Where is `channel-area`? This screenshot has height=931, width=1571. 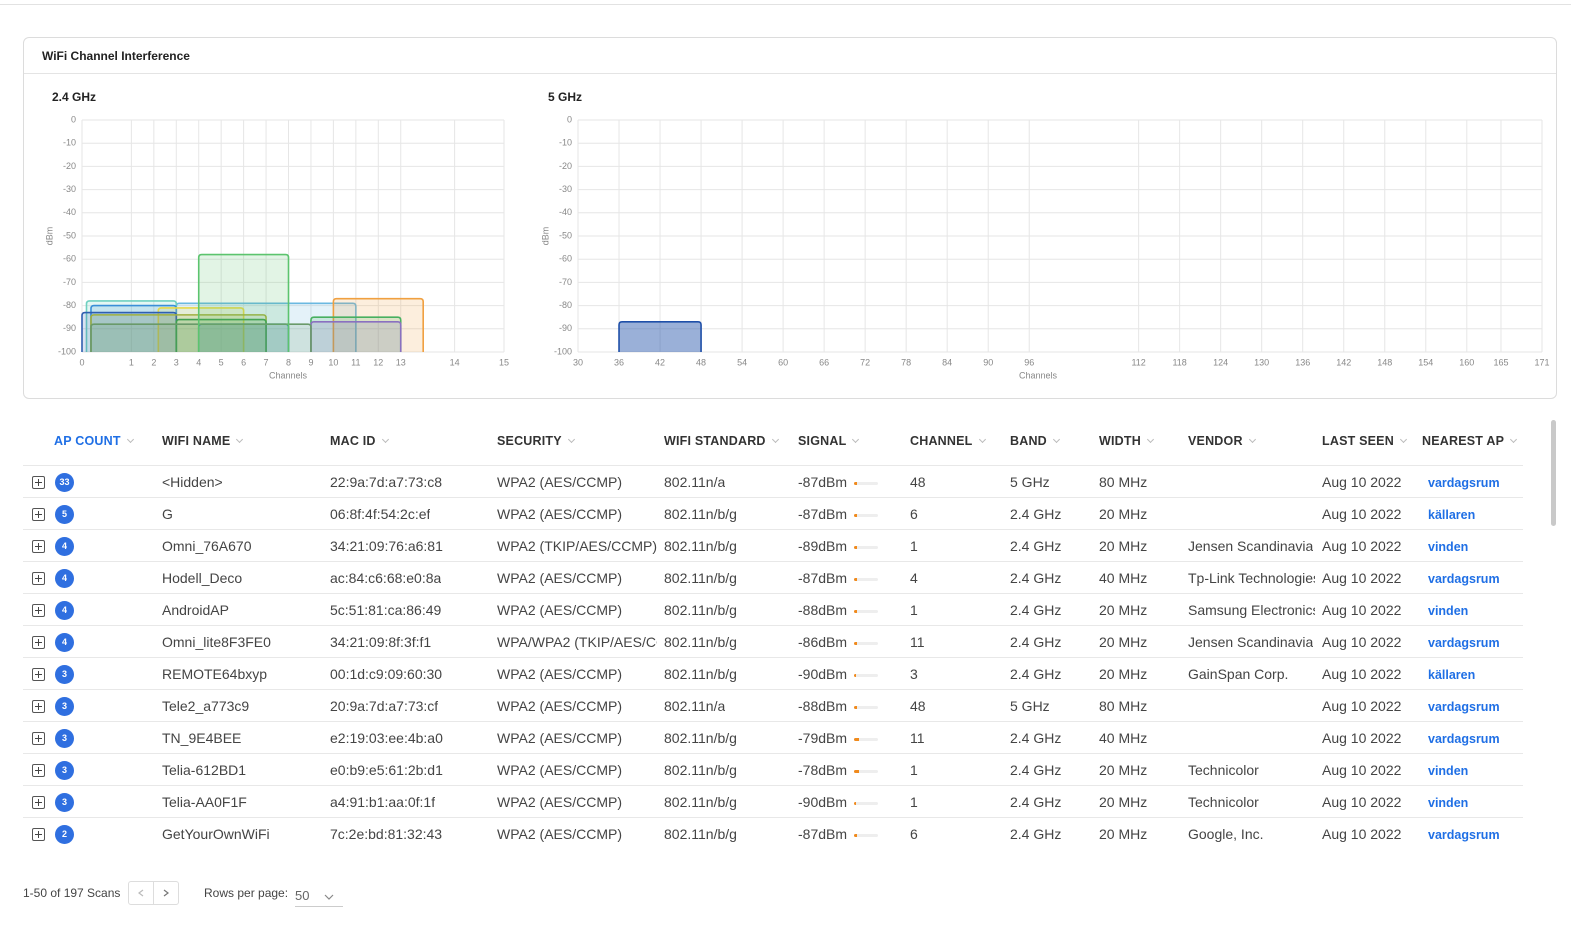 channel-area is located at coordinates (131, 326).